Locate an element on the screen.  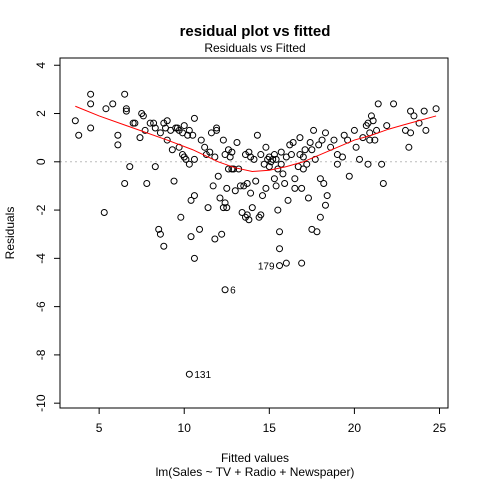
smooth-fit-line is located at coordinates (256, 138).